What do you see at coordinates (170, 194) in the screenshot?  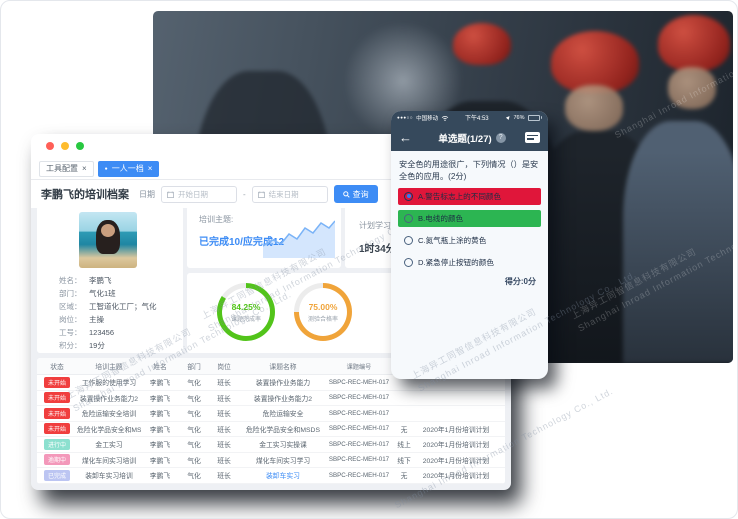 I see `calendar-icon` at bounding box center [170, 194].